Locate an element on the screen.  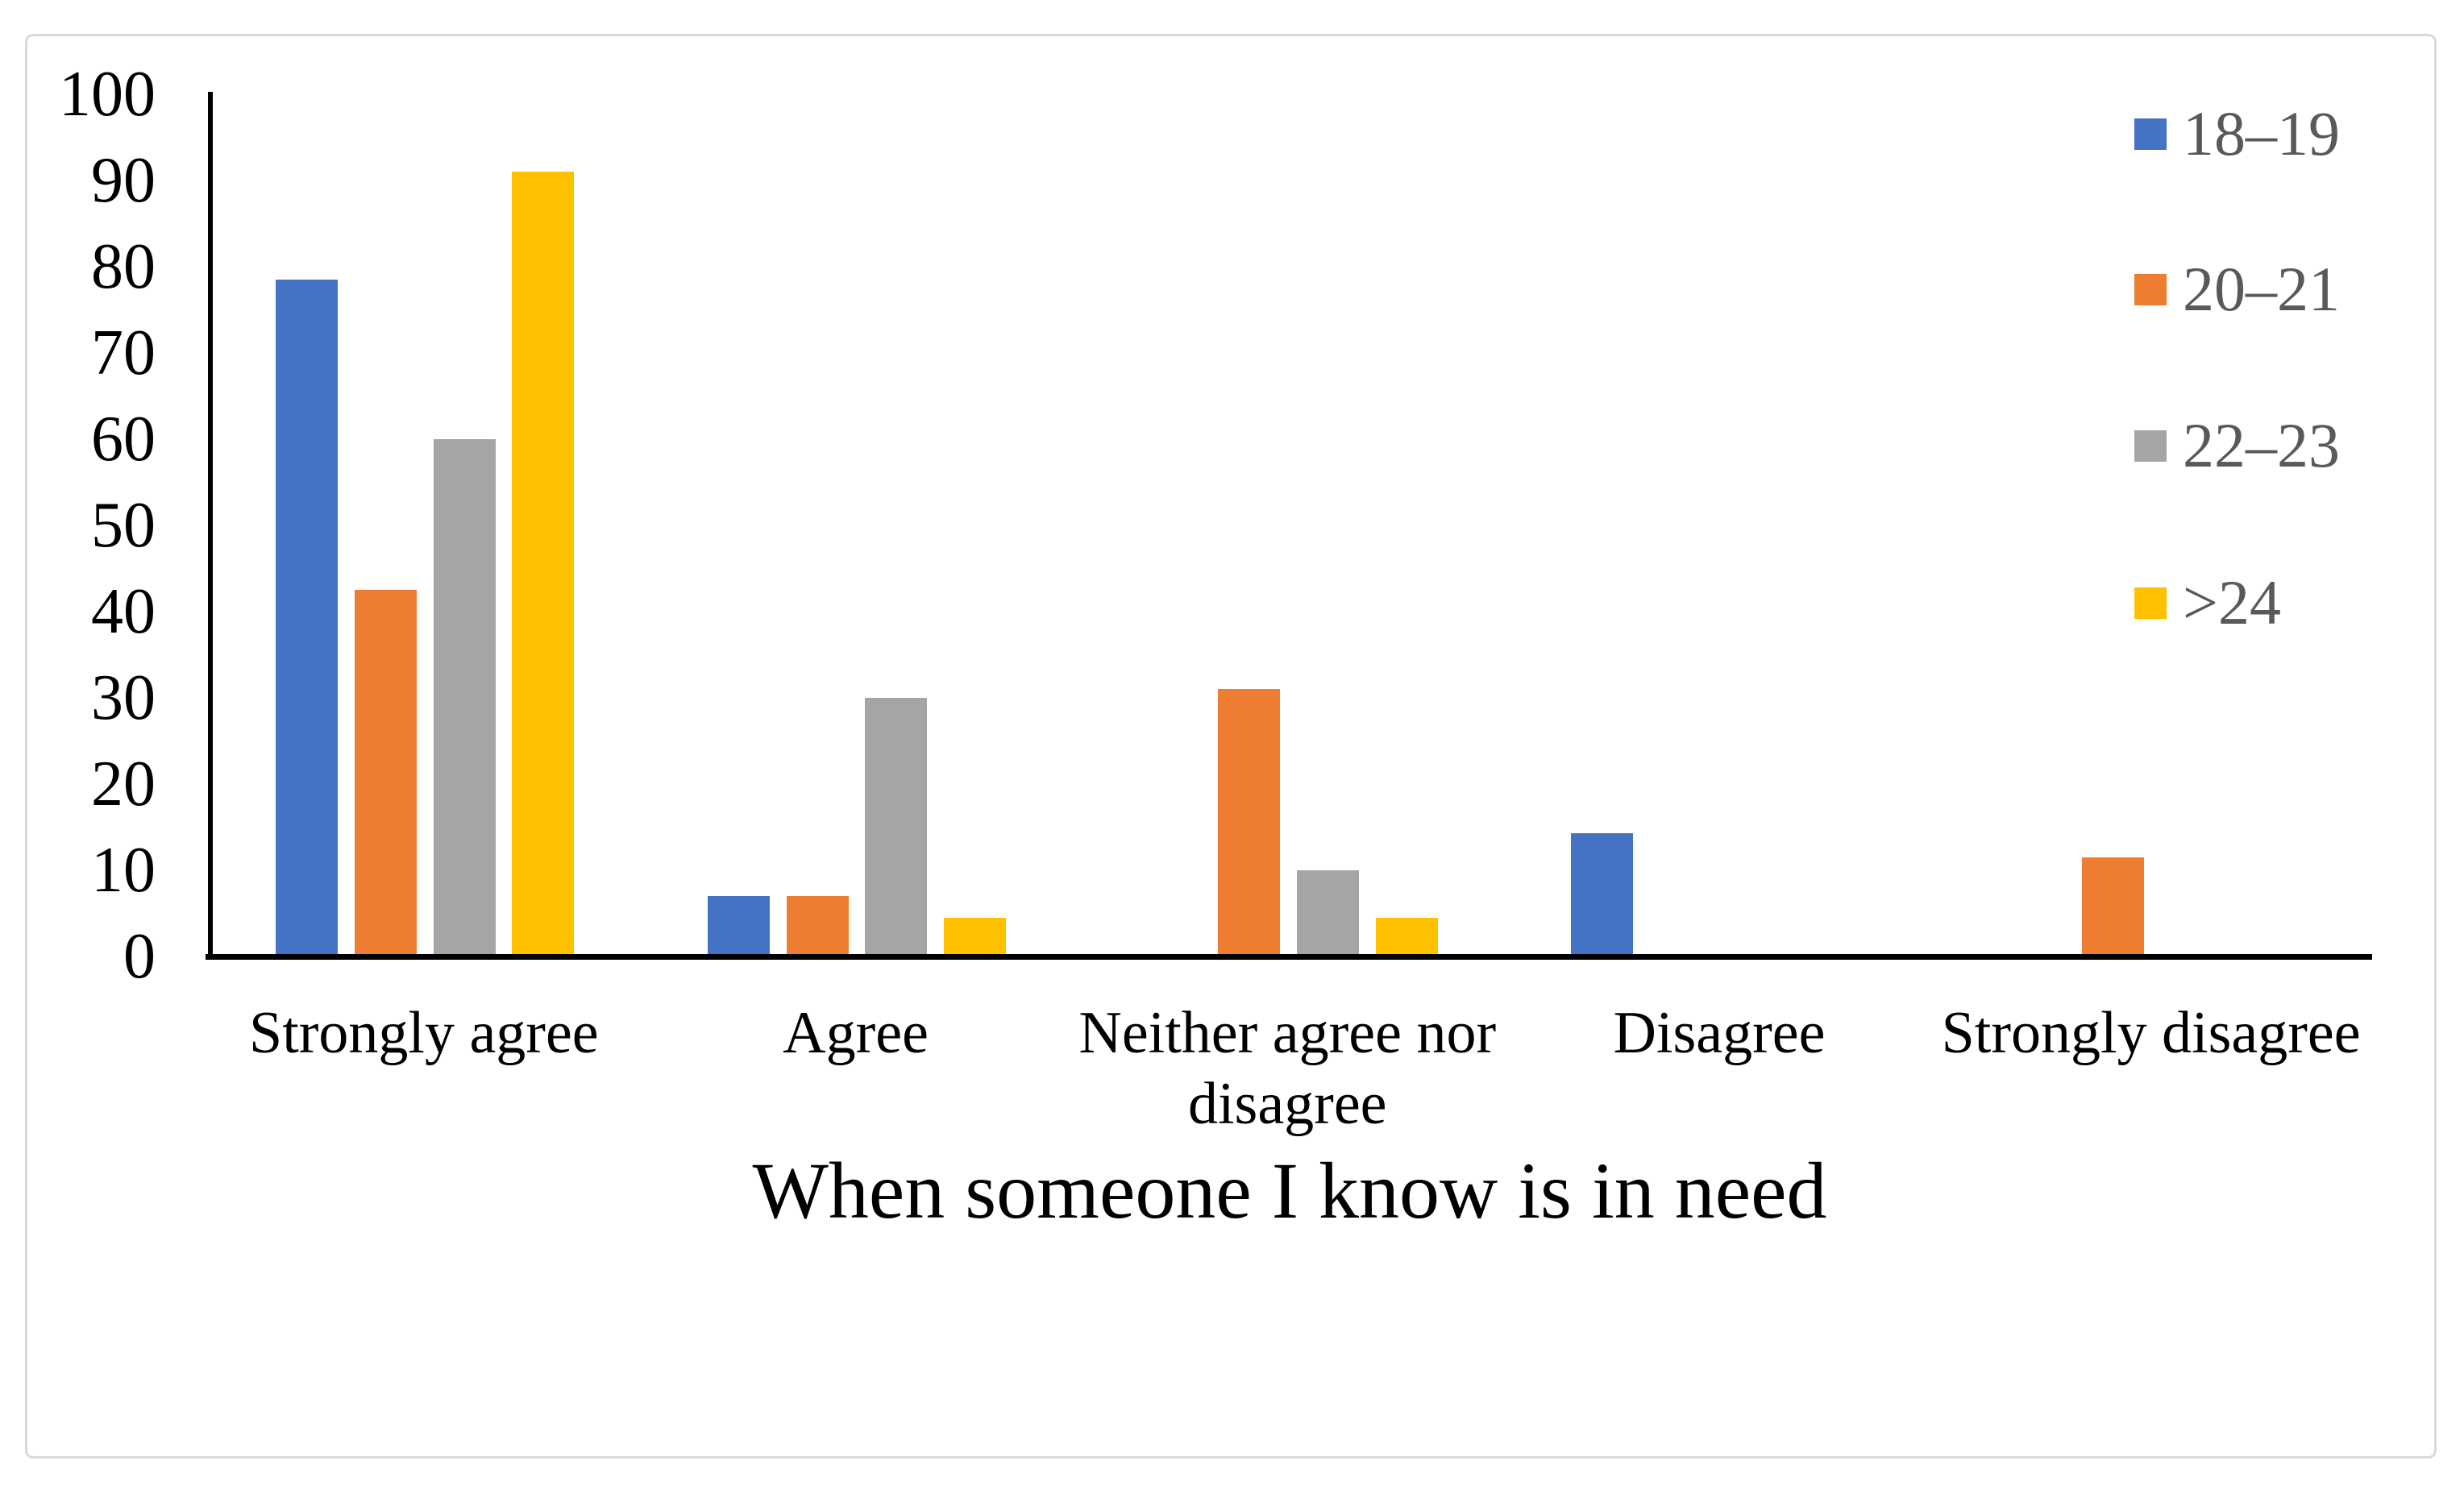
x-category-label-disagree: Disagree is located at coordinates (1720, 1033).